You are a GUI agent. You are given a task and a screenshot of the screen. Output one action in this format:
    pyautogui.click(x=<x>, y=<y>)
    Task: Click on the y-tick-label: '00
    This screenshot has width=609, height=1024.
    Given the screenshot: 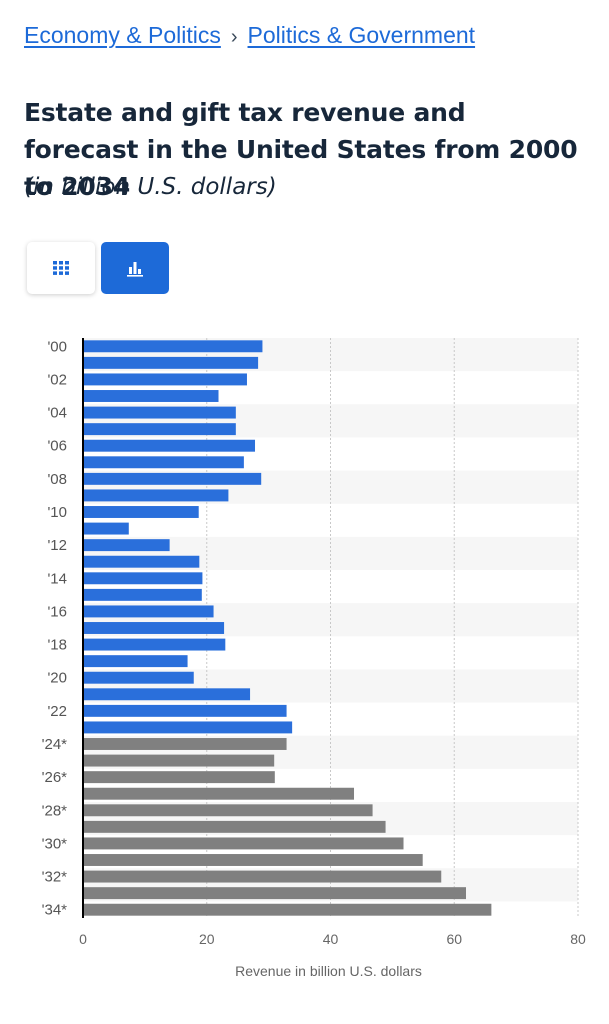 What is the action you would take?
    pyautogui.click(x=57, y=346)
    